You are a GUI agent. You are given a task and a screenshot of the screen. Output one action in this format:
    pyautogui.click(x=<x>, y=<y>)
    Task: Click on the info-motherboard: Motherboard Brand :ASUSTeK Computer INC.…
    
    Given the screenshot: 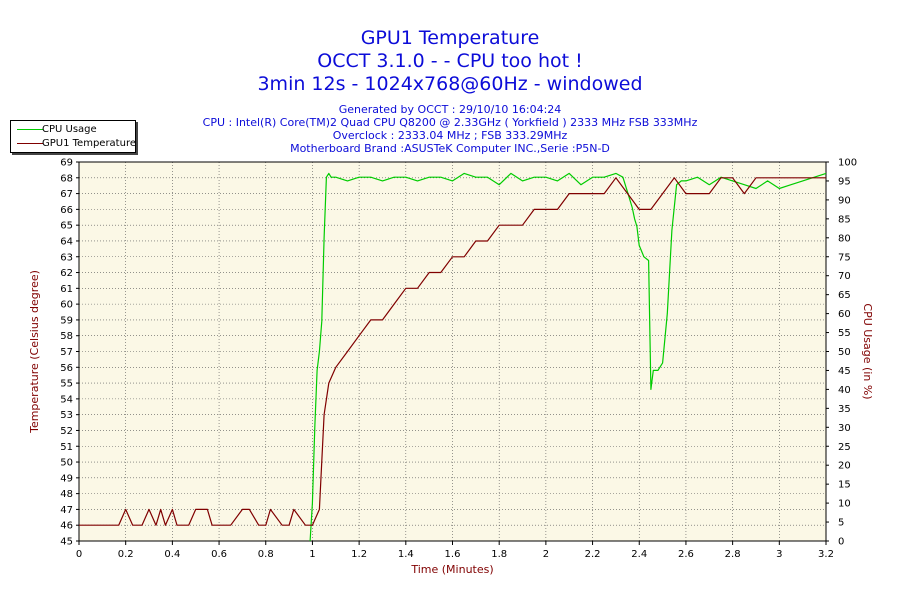 What is the action you would take?
    pyautogui.click(x=450, y=148)
    